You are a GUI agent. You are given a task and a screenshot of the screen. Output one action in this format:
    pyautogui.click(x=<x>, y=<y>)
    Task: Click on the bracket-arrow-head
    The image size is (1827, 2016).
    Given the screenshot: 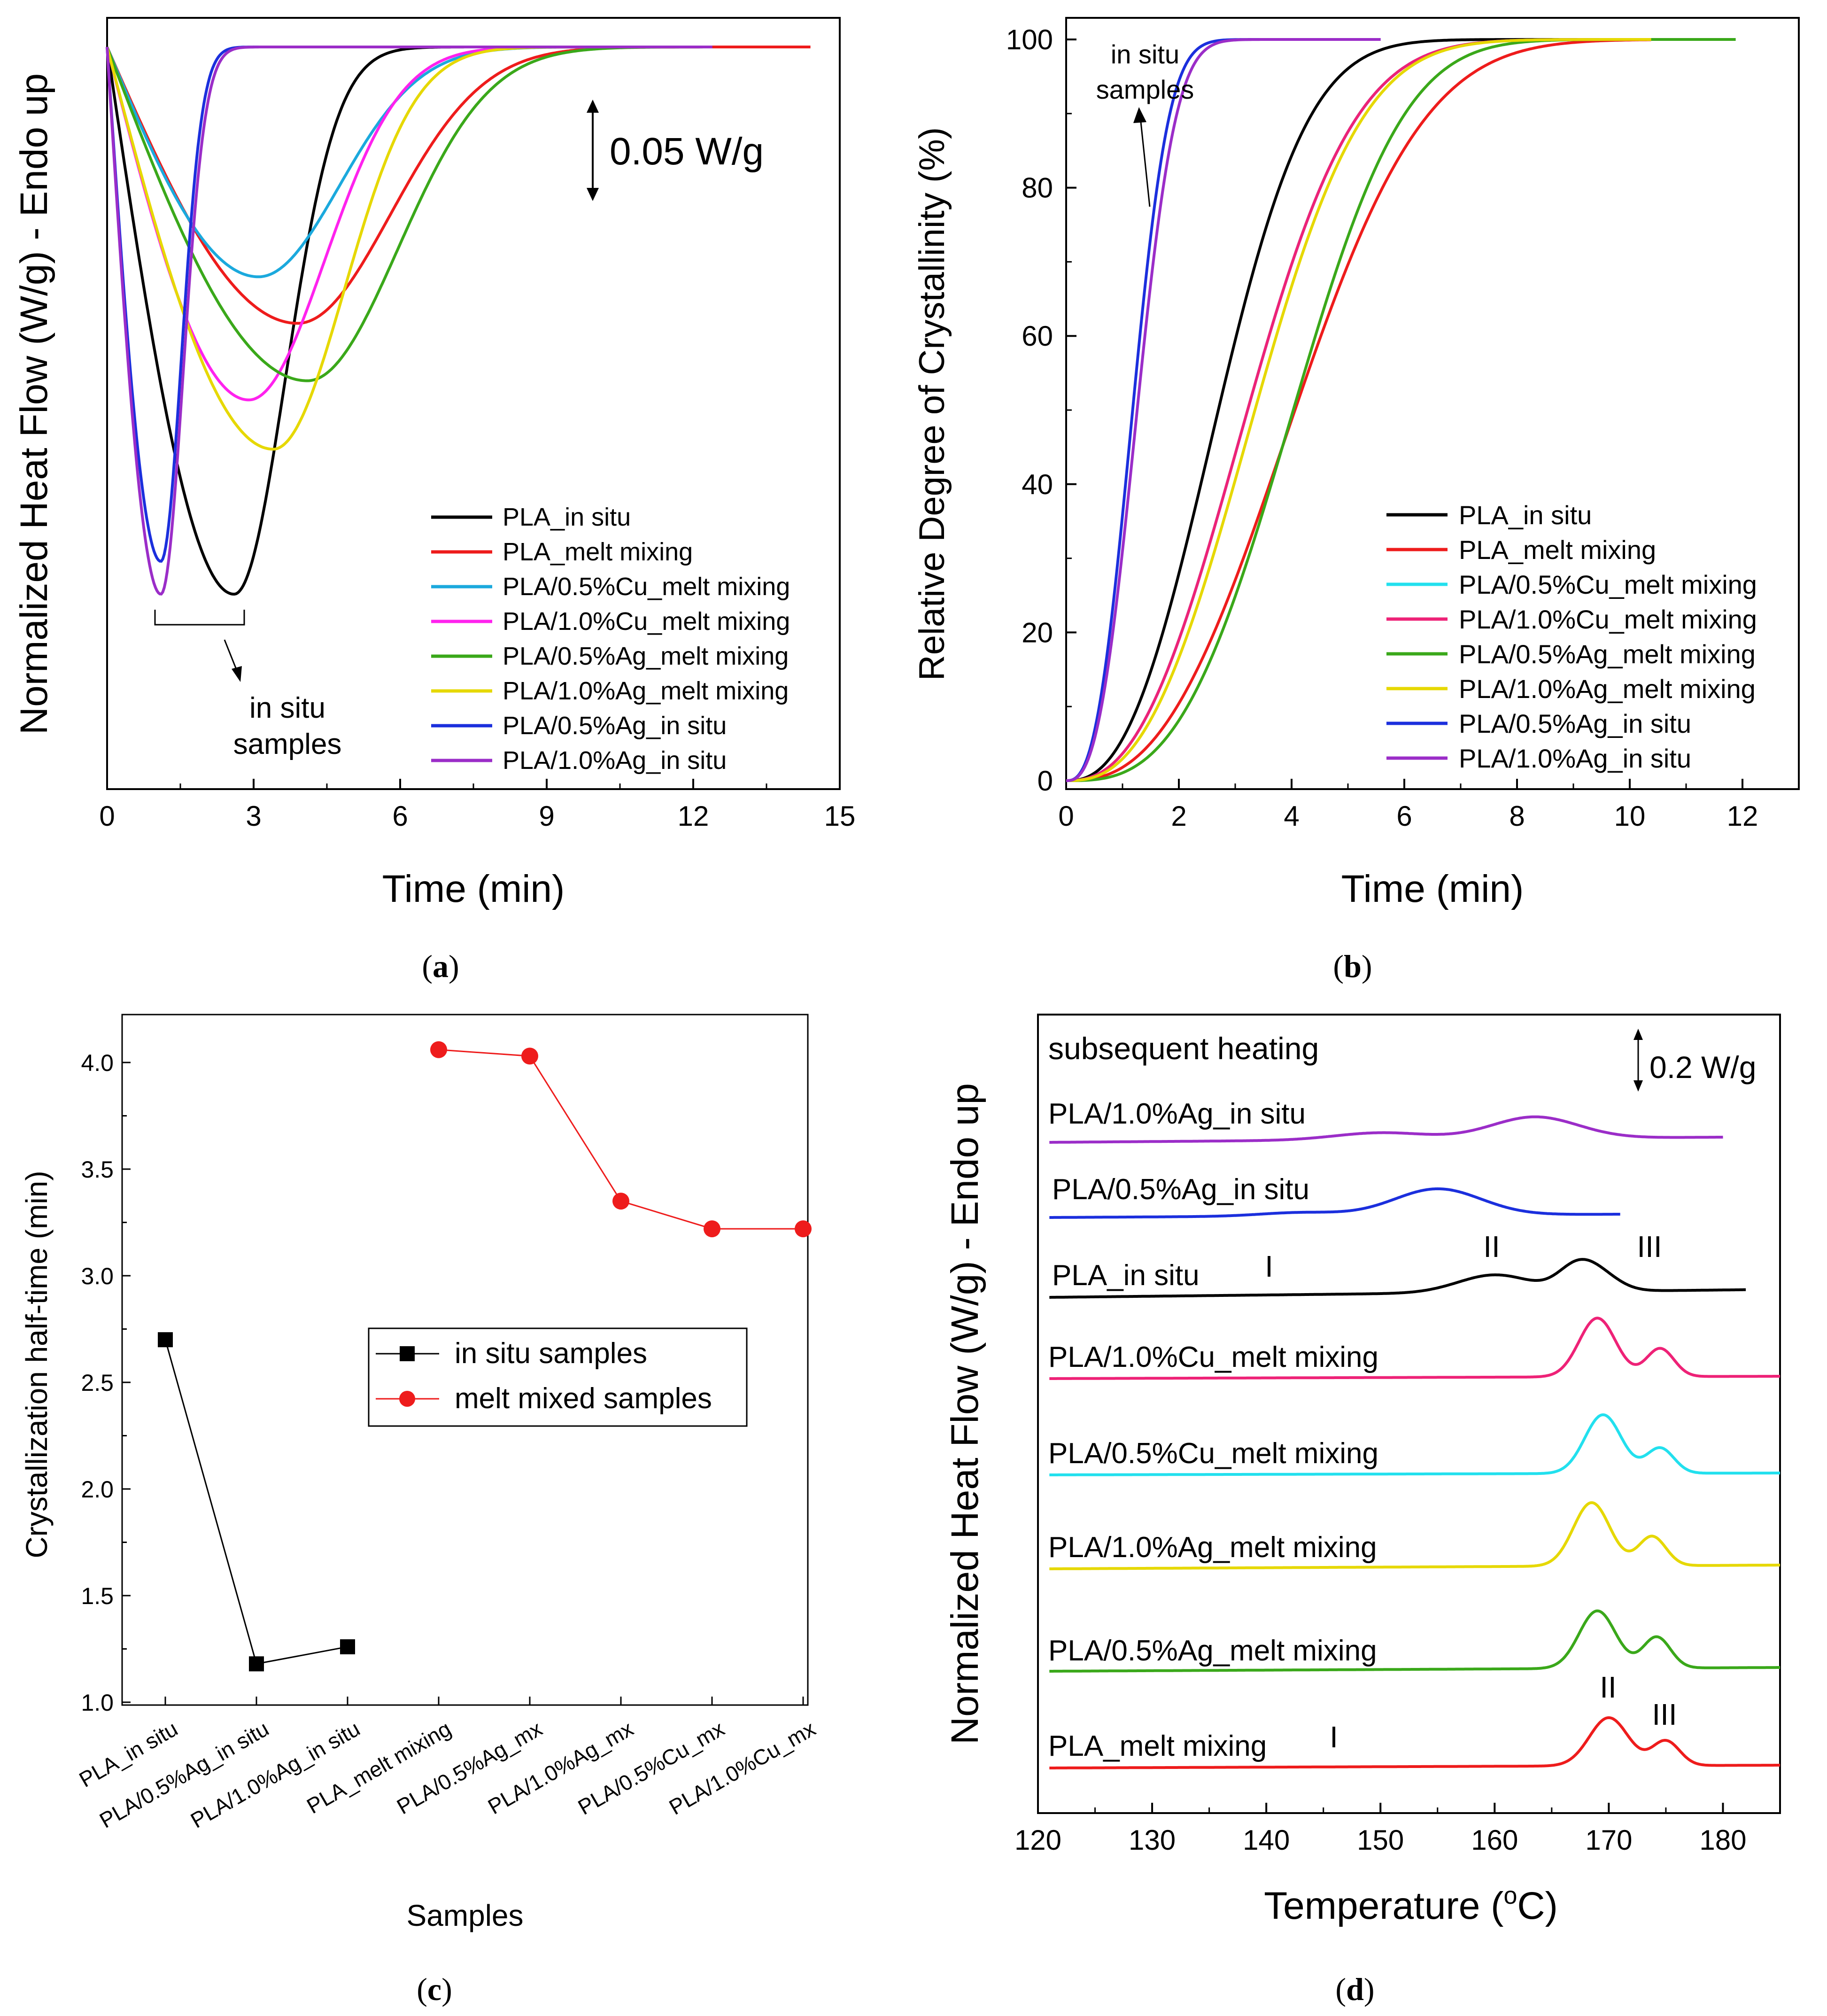 What is the action you would take?
    pyautogui.click(x=237, y=674)
    